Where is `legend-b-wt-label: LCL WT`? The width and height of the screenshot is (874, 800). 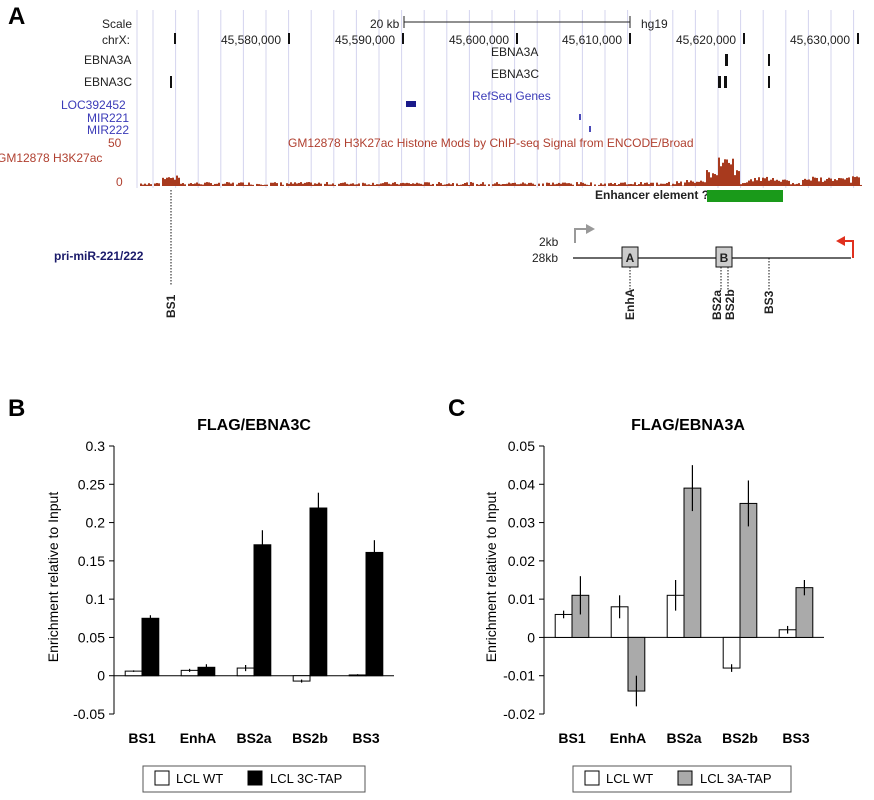
legend-b-wt-label: LCL WT is located at coordinates (199, 778).